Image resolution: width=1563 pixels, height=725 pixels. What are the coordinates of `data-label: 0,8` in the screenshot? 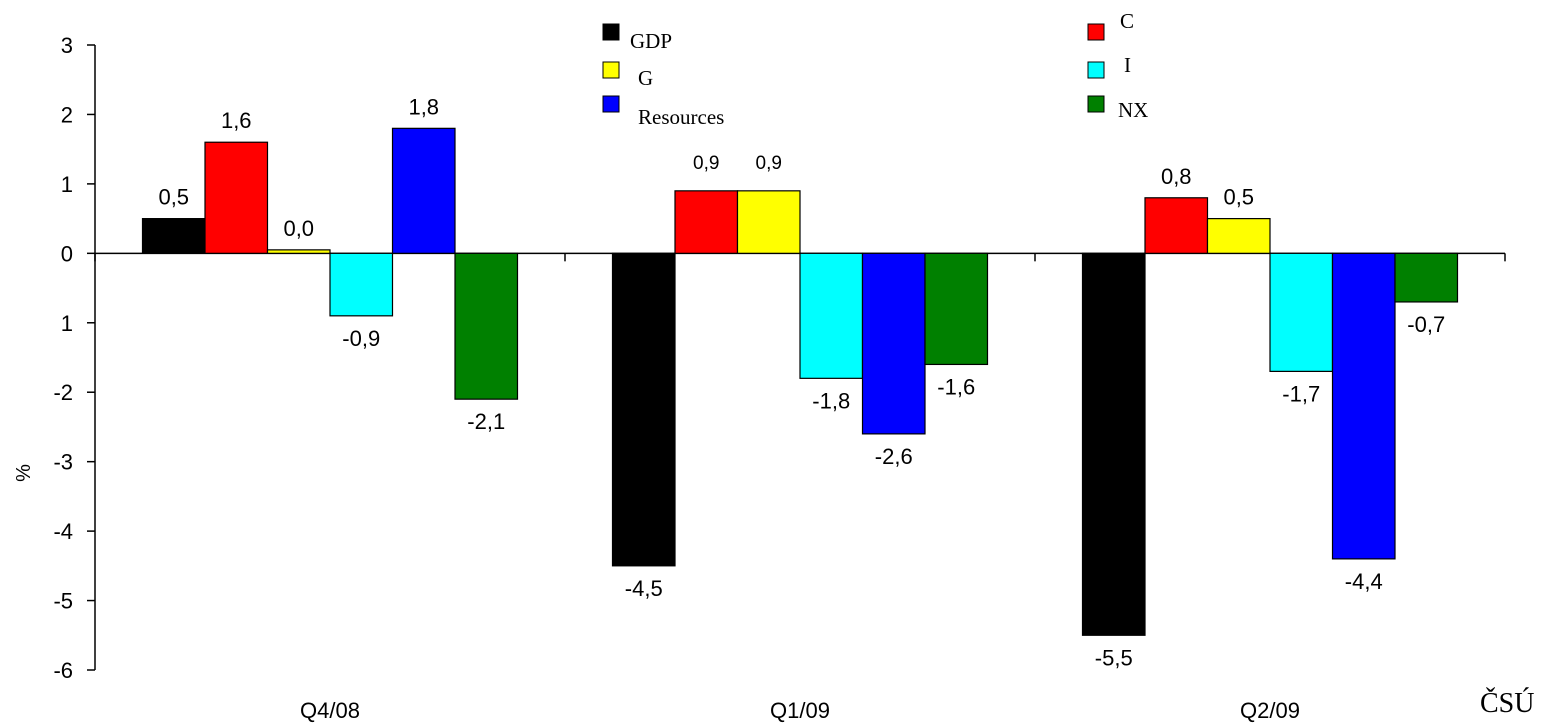 It's located at (1176, 176).